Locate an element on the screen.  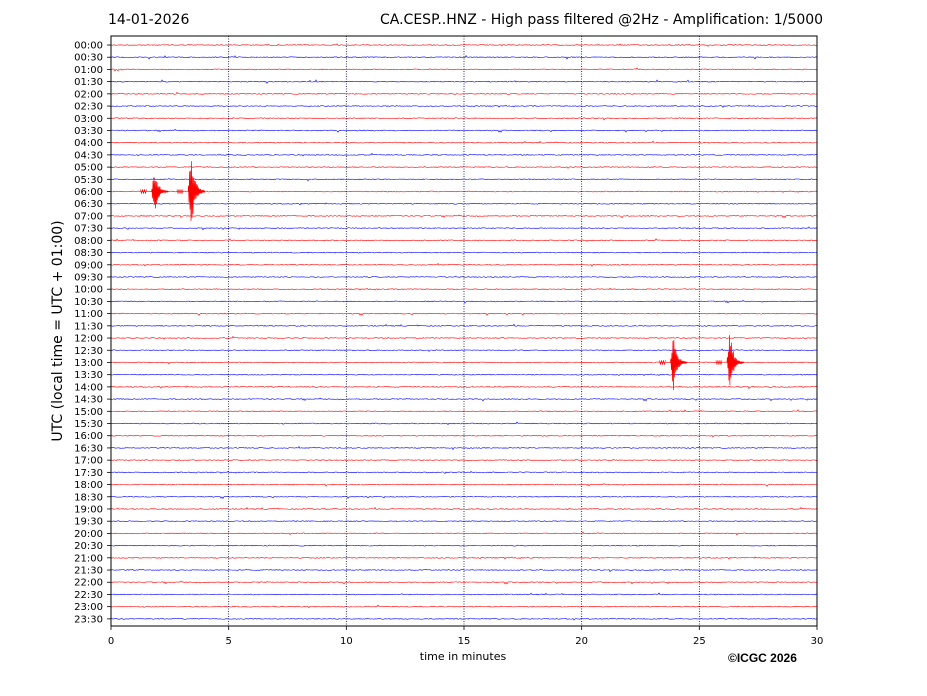
y-tick-label: 20:30 is located at coordinates (88, 546).